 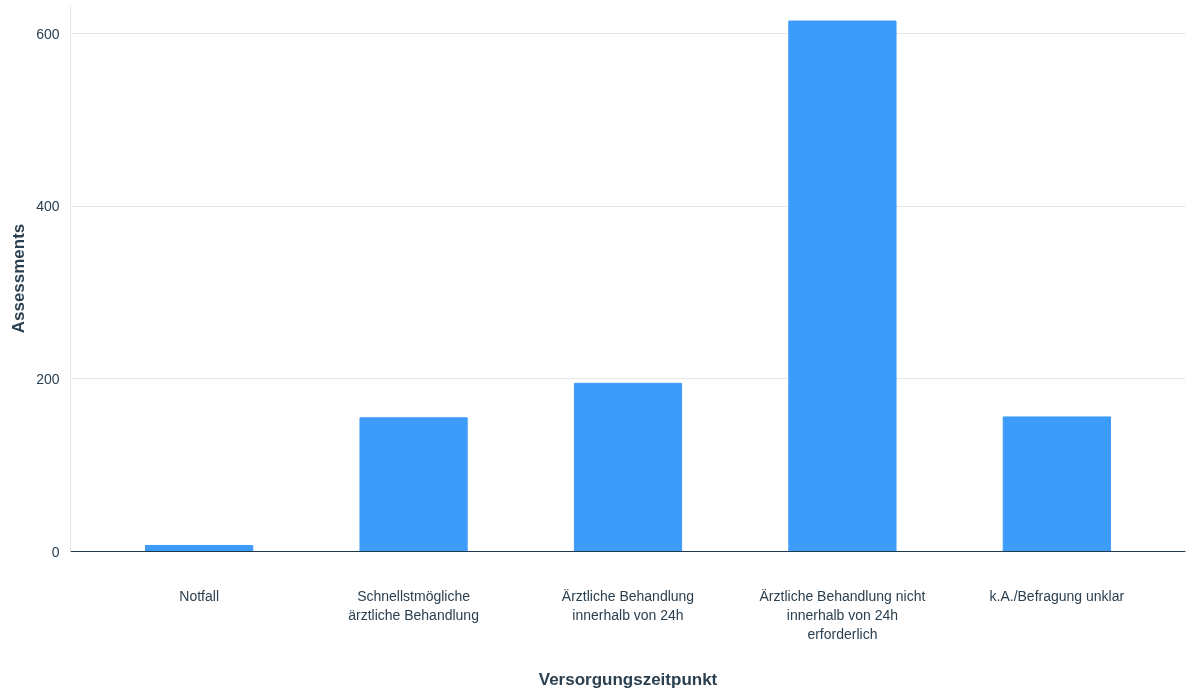 I want to click on x-tick-label: Ärztliche Behandlung nicht innerhalb von 24h erforderlich, so click(x=842, y=614).